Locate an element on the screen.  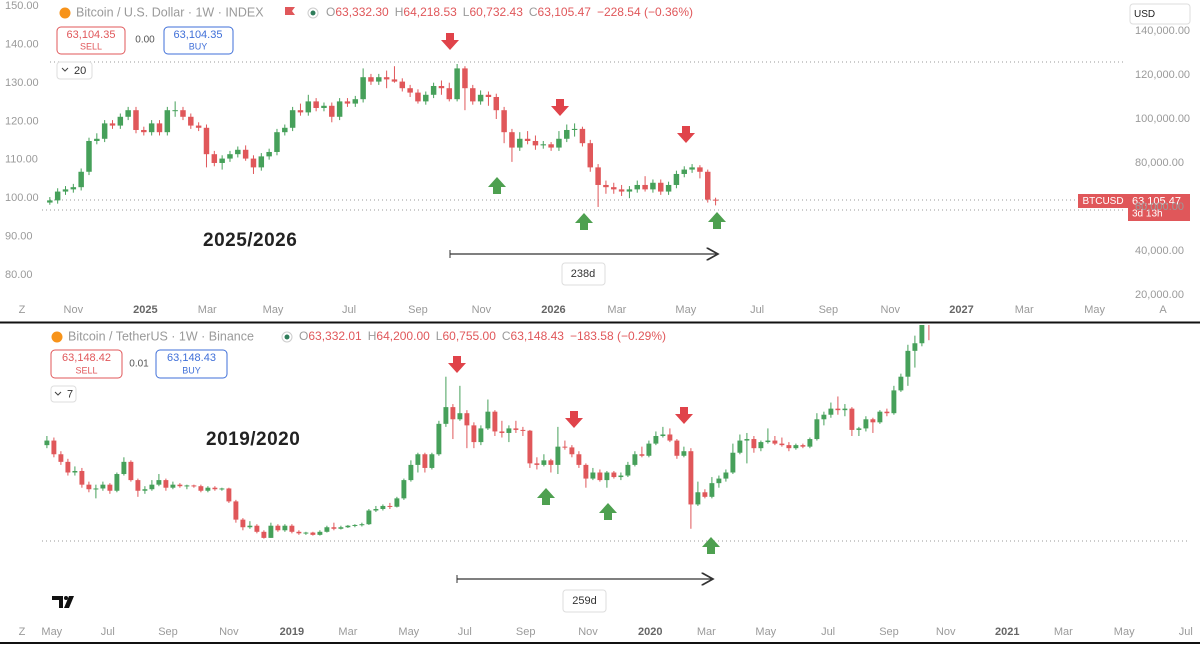
x-tick-label: 2027 is located at coordinates (961, 310).